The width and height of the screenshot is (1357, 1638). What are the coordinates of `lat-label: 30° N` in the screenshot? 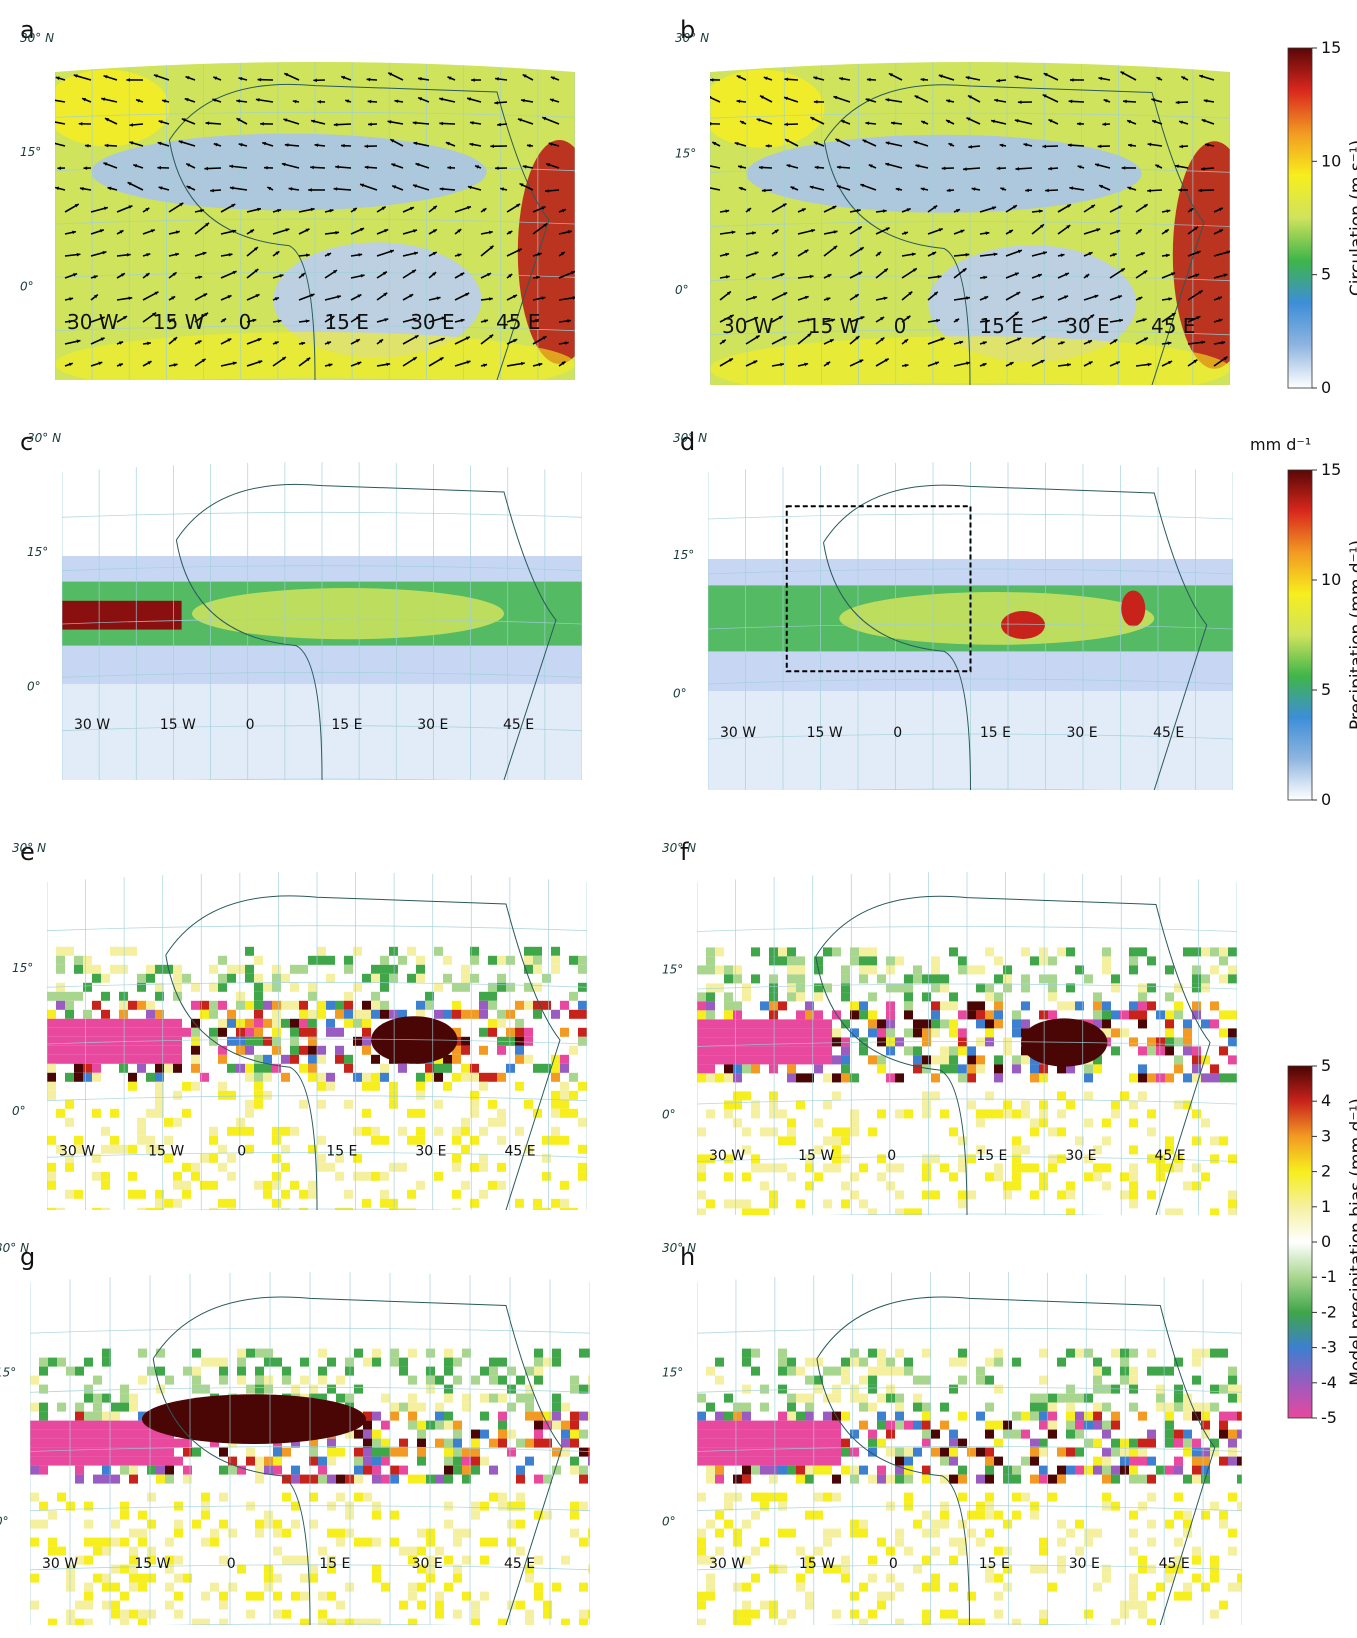 It's located at (690, 438).